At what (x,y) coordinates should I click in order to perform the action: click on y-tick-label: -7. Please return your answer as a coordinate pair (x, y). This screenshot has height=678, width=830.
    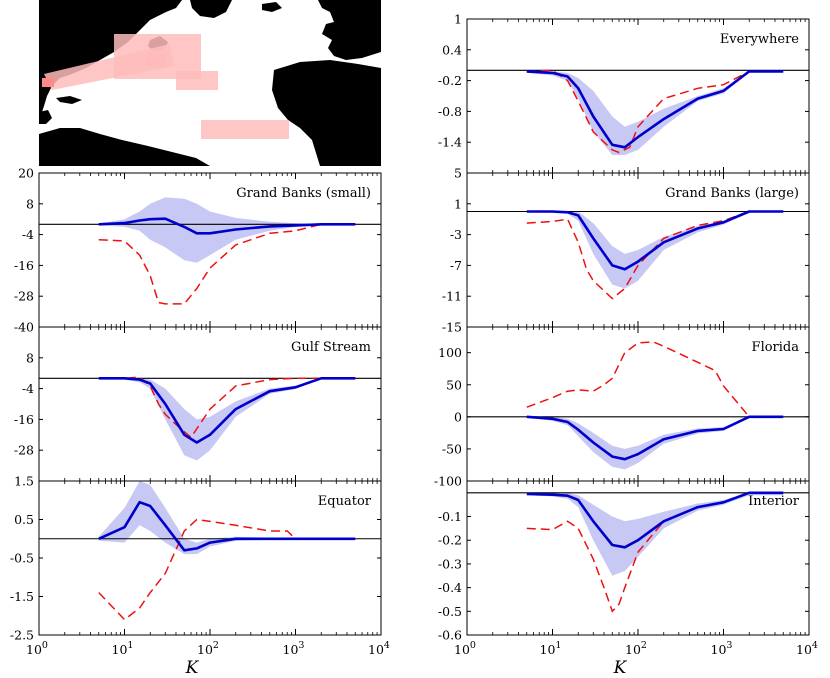
    Looking at the image, I should click on (456, 265).